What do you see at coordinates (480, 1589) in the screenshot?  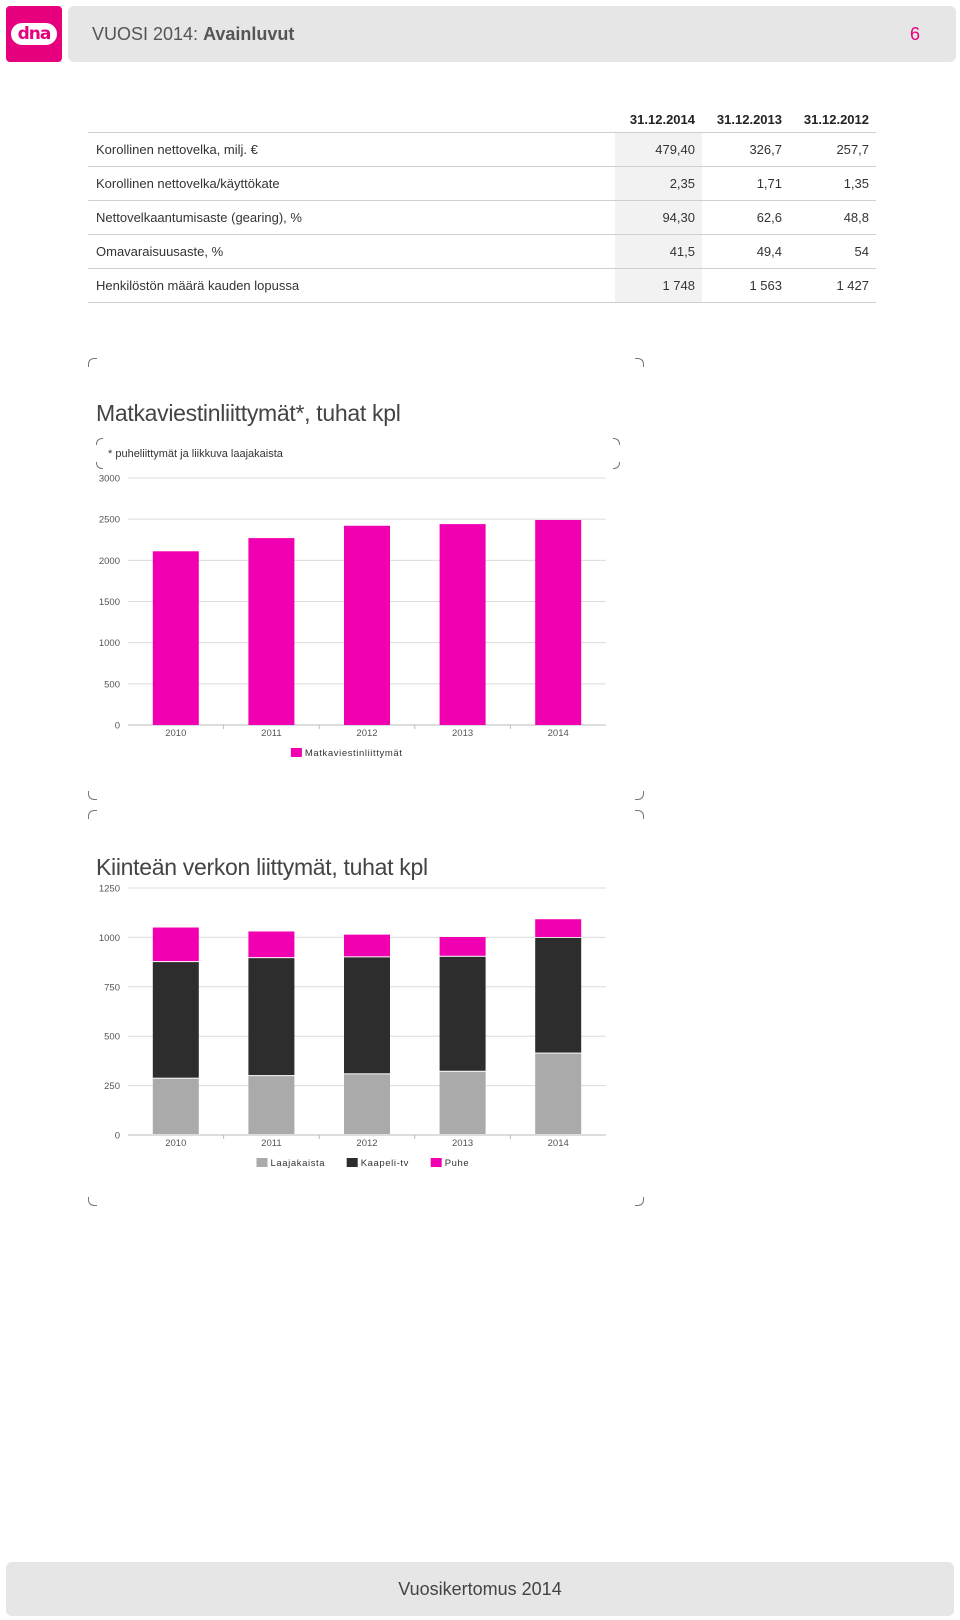 I see `page-footer: Vuosikertomus 2014` at bounding box center [480, 1589].